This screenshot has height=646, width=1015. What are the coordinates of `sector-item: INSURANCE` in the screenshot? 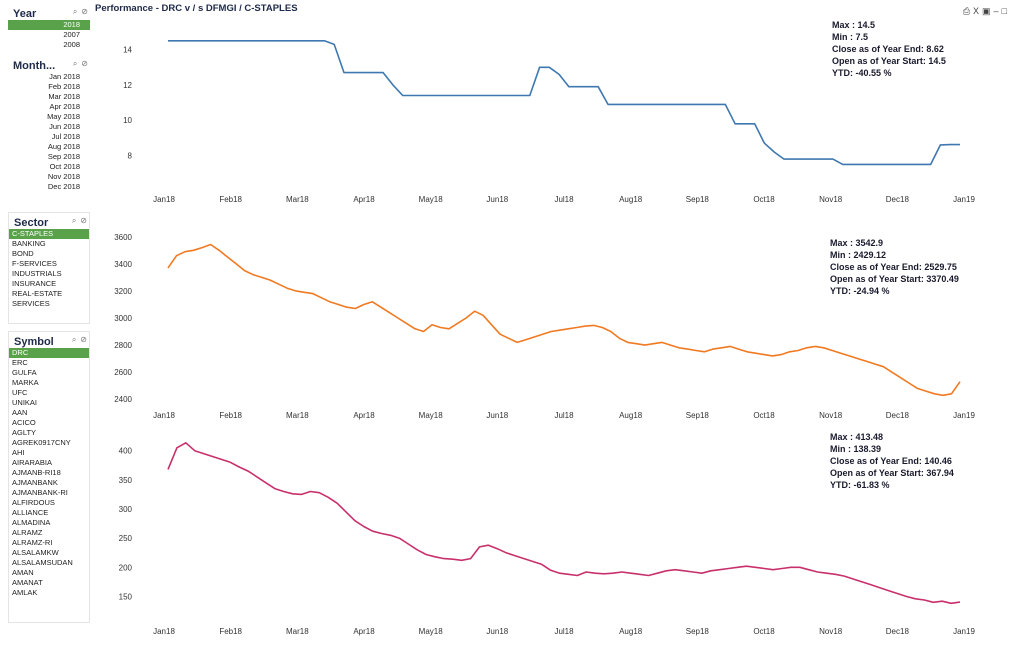 It's located at (34, 283).